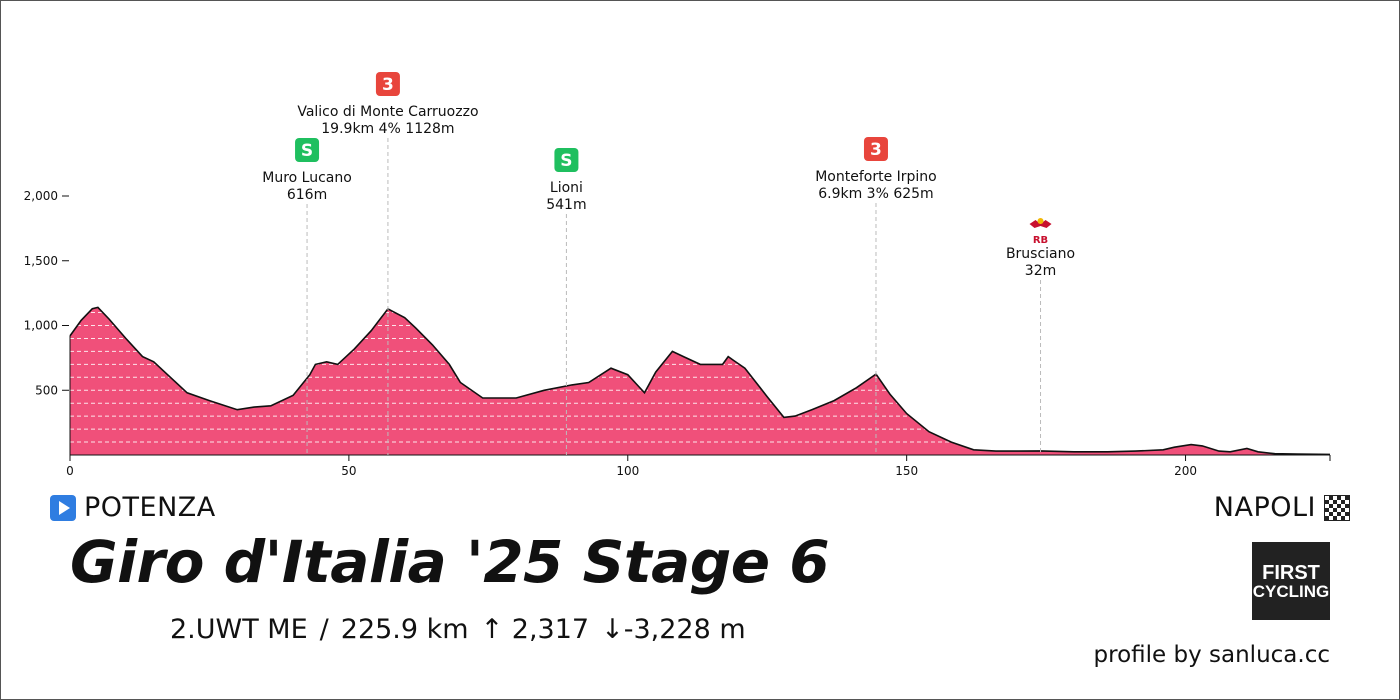 Image resolution: width=1400 pixels, height=700 pixels. What do you see at coordinates (1040, 254) in the screenshot?
I see `annotation-name: Brusciano` at bounding box center [1040, 254].